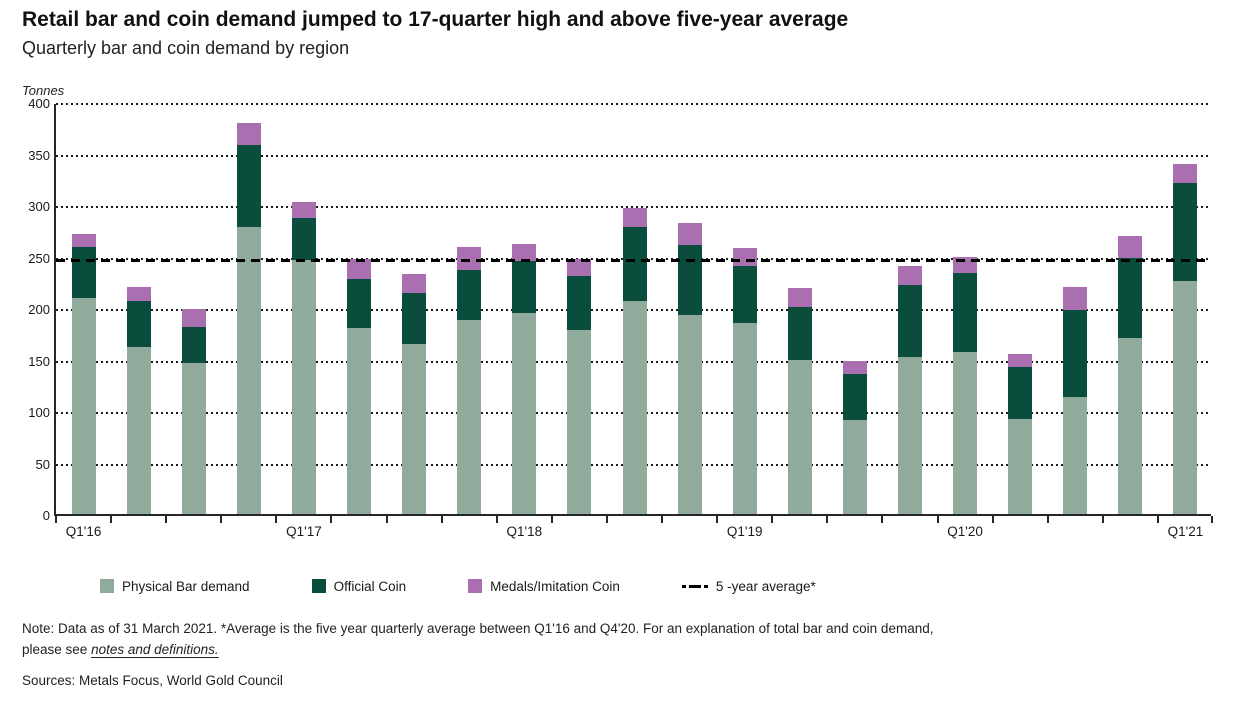 The height and width of the screenshot is (711, 1237). I want to click on bar-stack-Q3'19, so click(854, 437).